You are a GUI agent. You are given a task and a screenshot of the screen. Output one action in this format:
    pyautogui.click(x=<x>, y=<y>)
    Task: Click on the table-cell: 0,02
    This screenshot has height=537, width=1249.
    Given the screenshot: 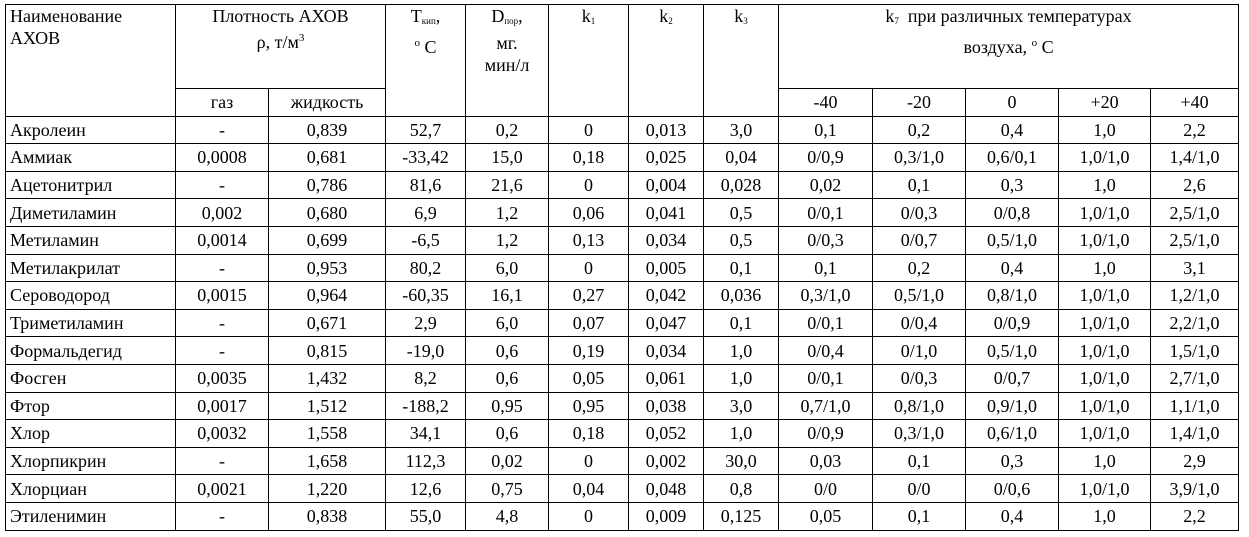 What is the action you would take?
    pyautogui.click(x=507, y=461)
    